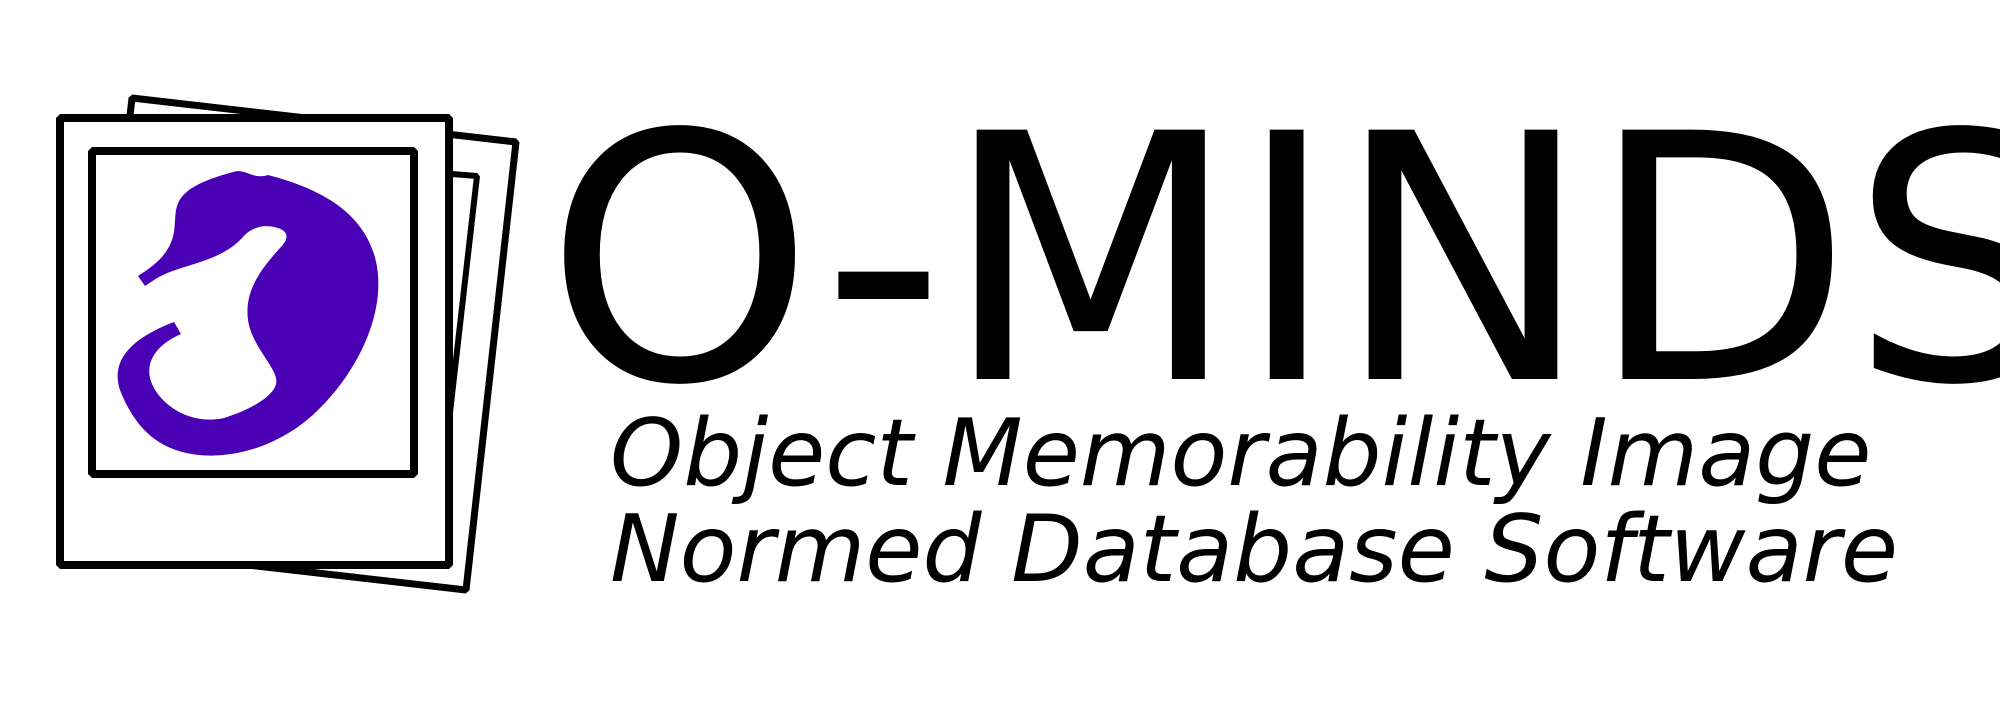  I want to click on subtitle-line-1: Object Memorability Image, so click(1241, 453).